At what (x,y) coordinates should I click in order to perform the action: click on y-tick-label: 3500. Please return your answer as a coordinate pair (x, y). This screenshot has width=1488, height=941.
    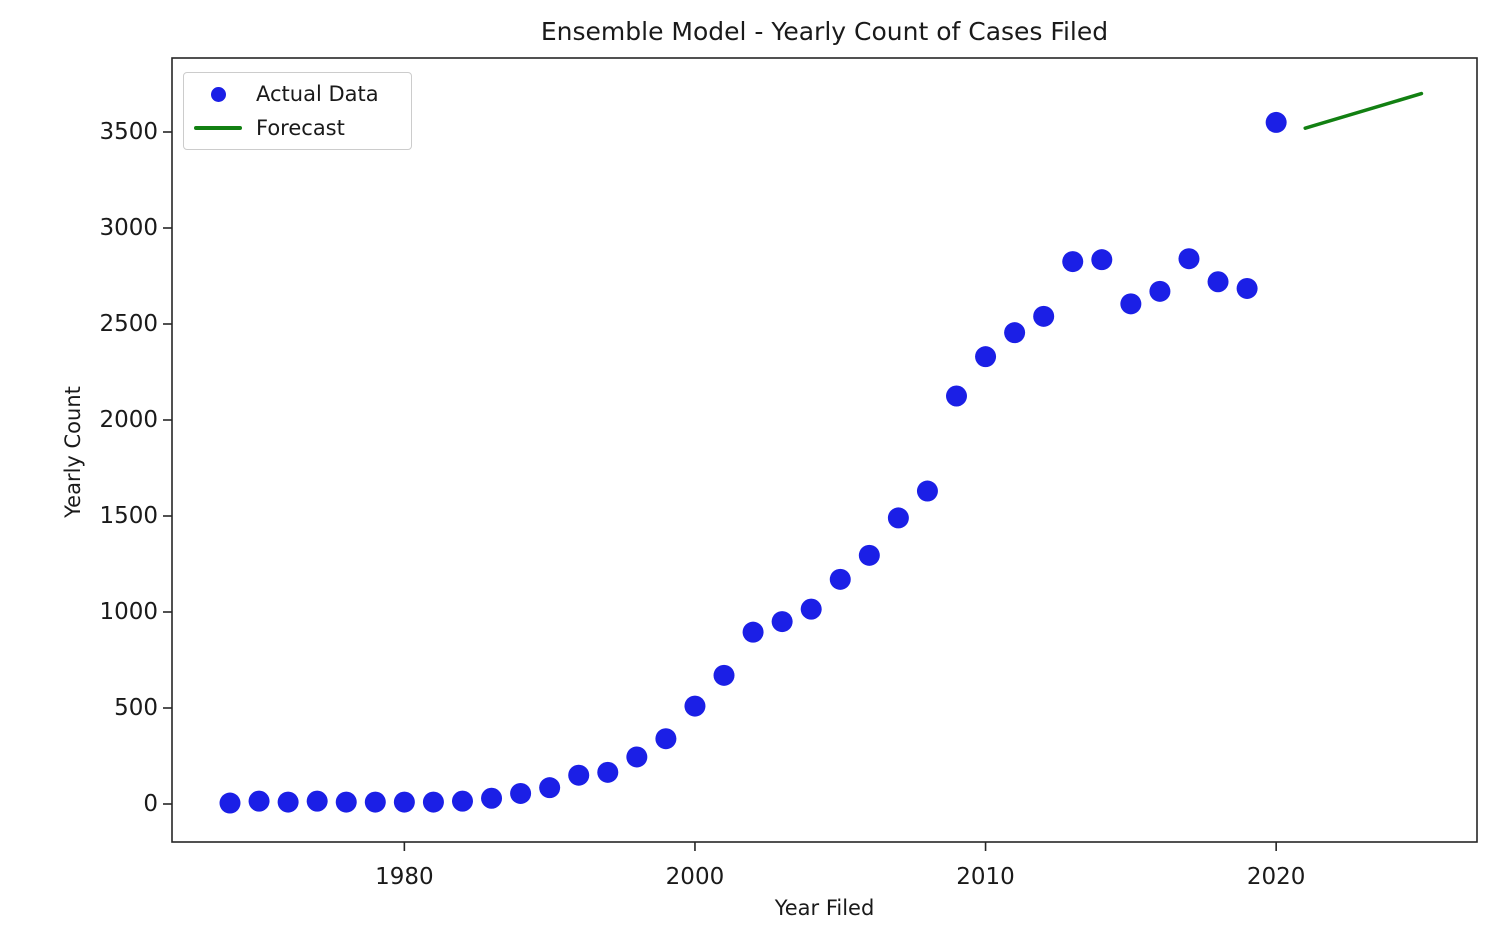
    Looking at the image, I should click on (128, 132).